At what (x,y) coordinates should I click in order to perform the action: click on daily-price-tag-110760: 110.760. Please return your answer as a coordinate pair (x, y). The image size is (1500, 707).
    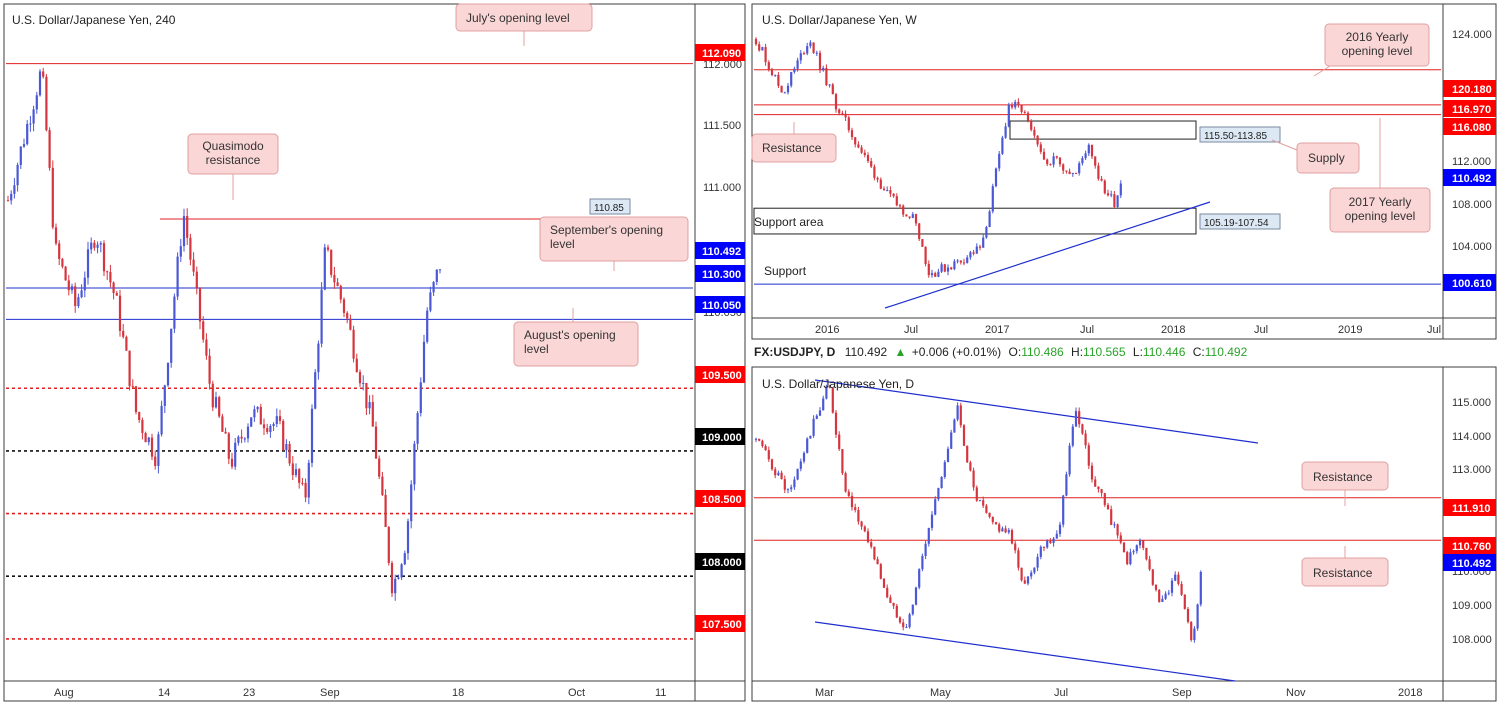
    Looking at the image, I should click on (1469, 545).